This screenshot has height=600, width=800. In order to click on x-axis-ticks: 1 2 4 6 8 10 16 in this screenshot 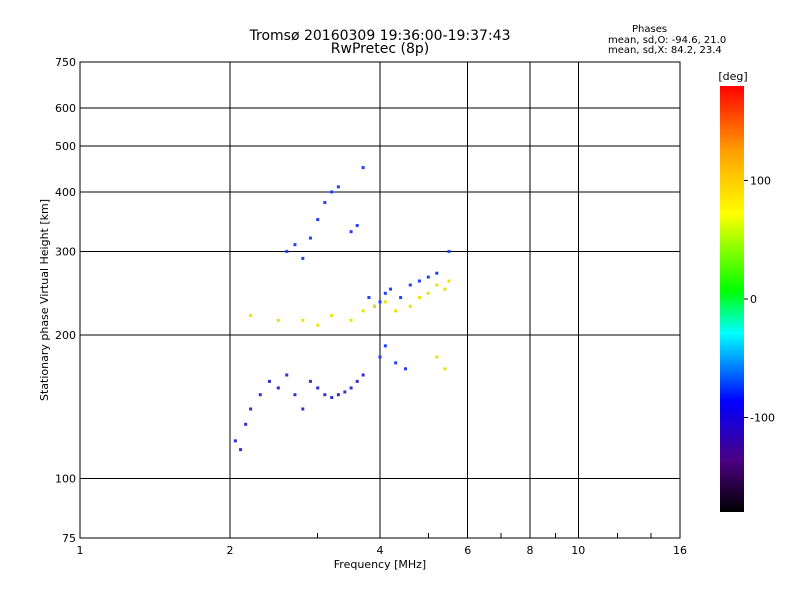, I will do `click(382, 545)`.